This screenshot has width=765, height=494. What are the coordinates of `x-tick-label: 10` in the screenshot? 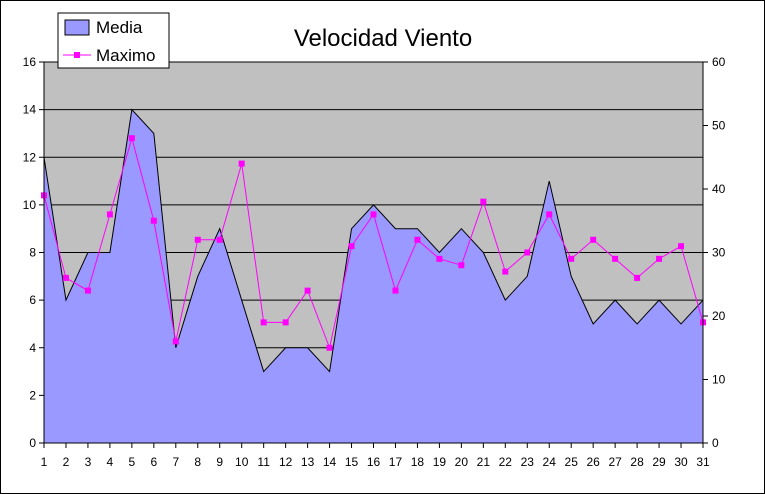 It's located at (242, 462).